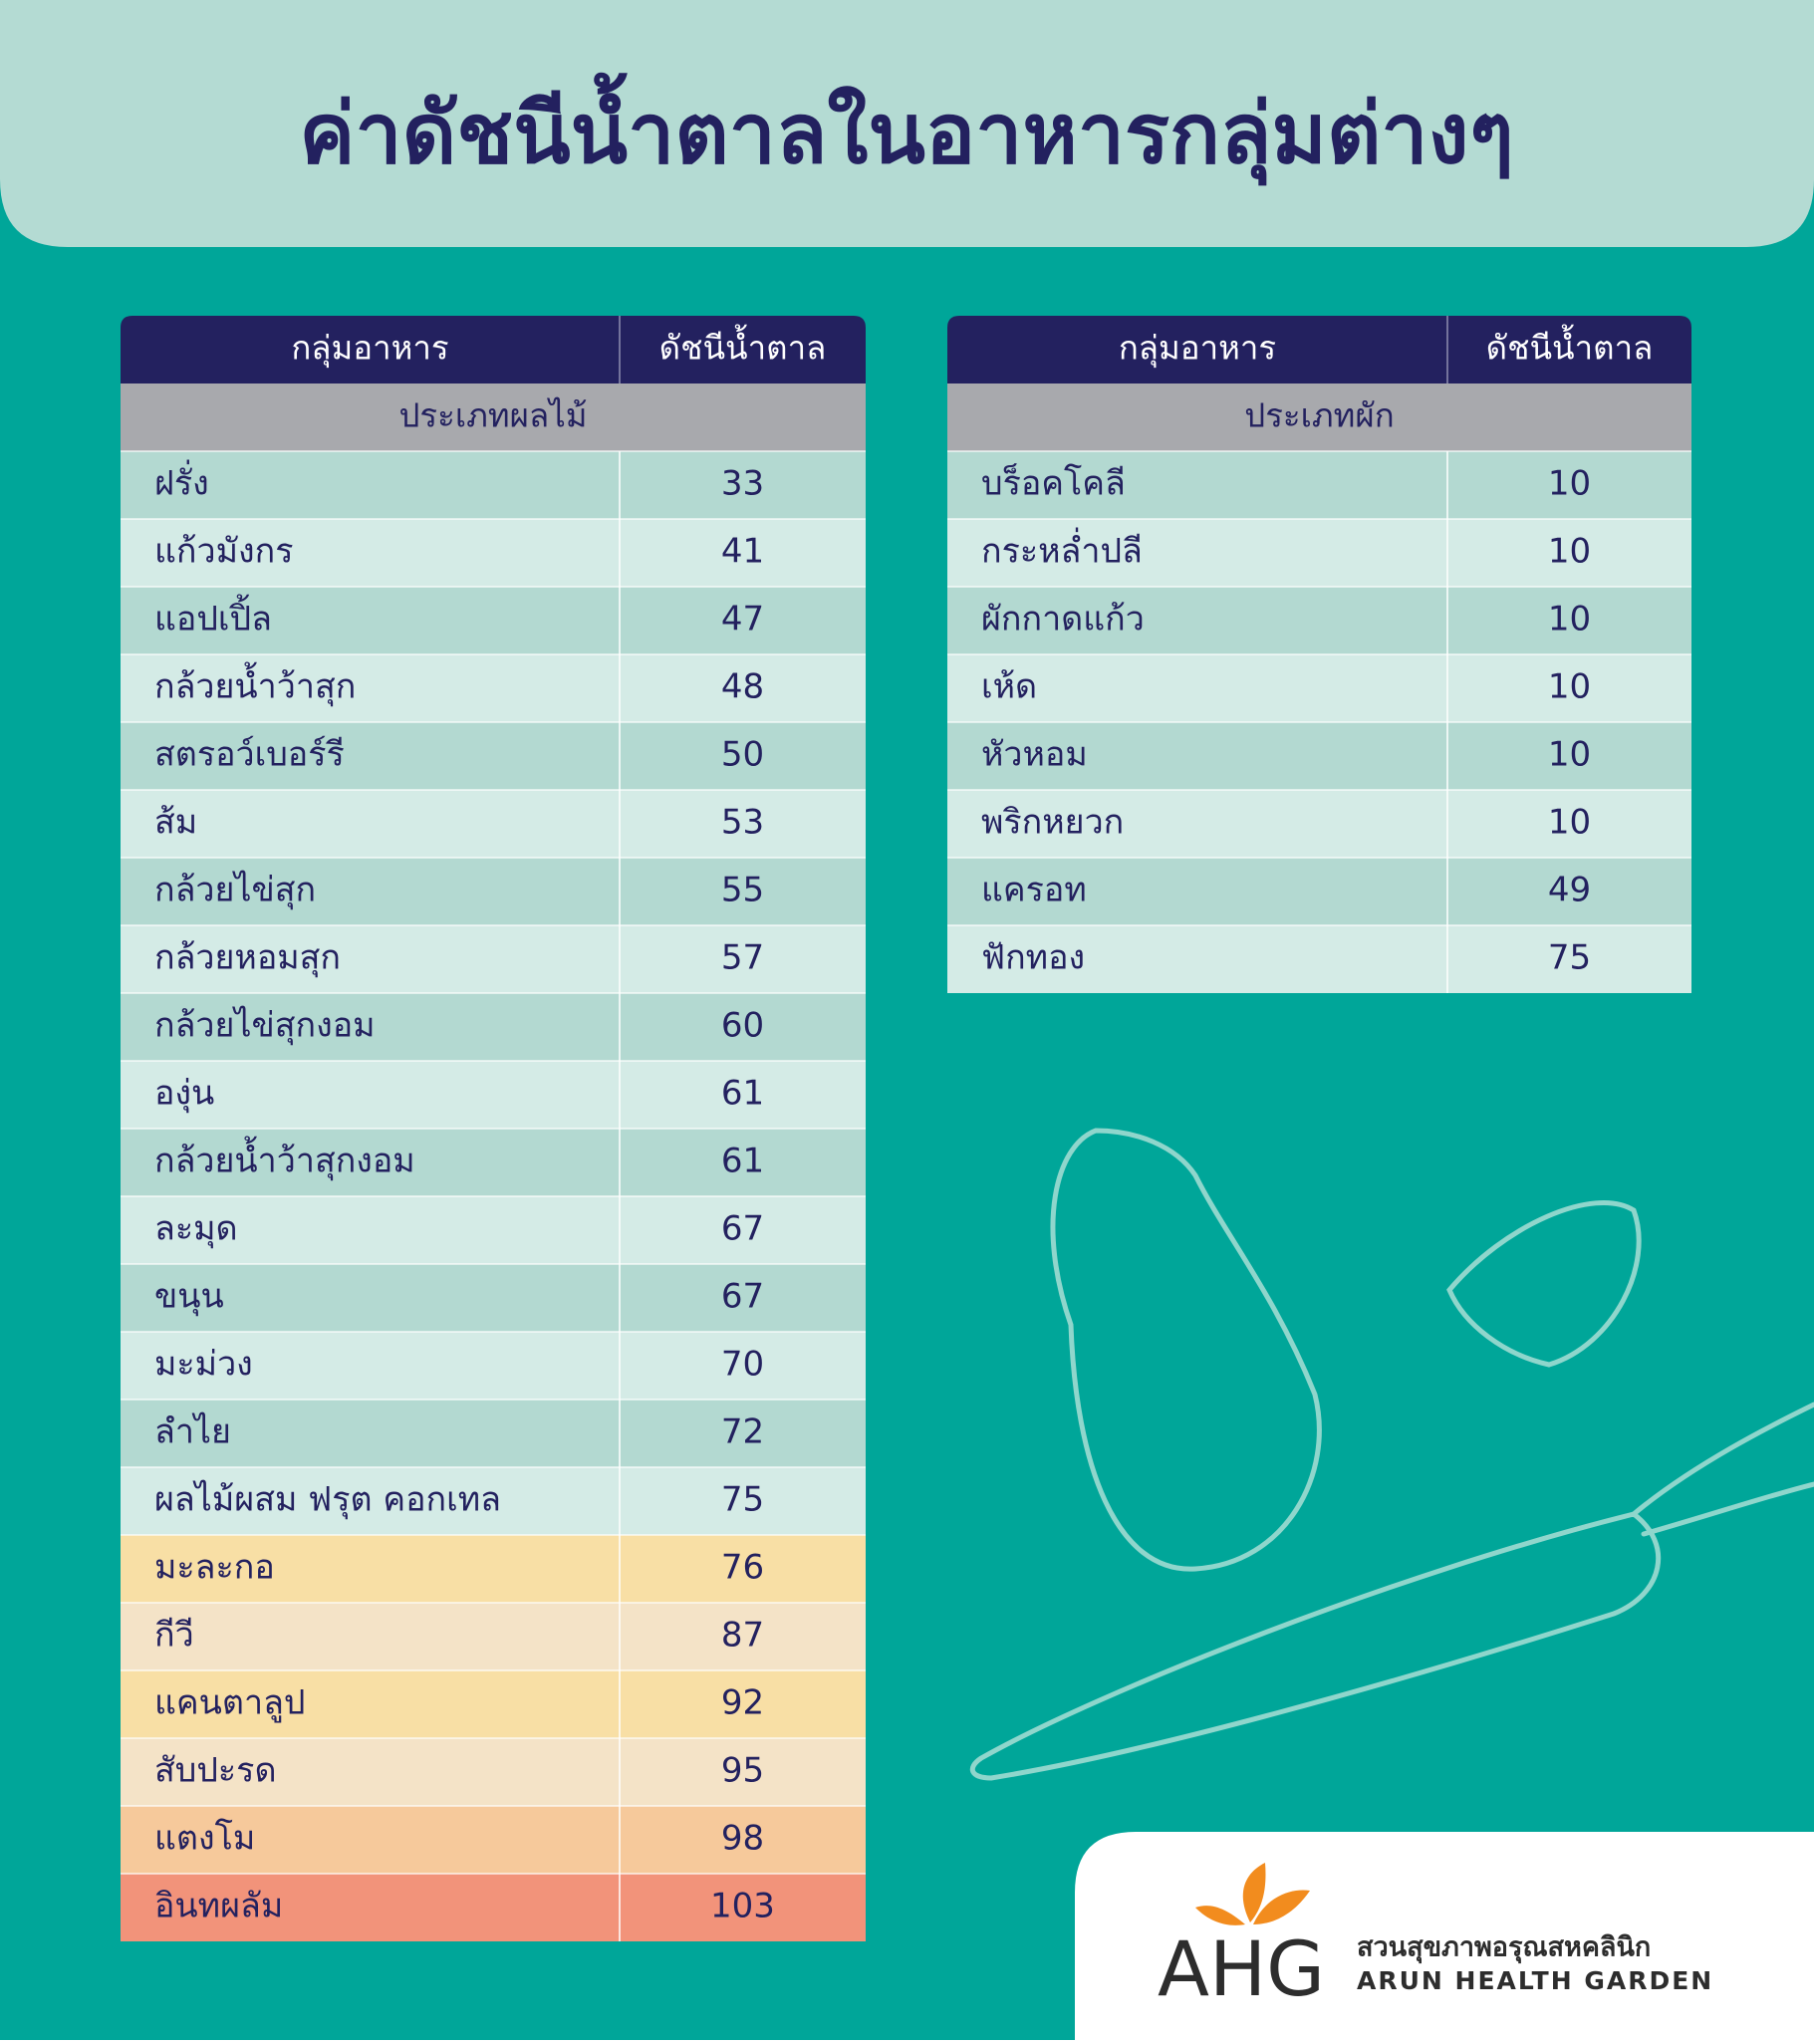  Describe the element at coordinates (1535, 1981) in the screenshot. I see `logo-english: ARUN HEALTH GARDEN` at that location.